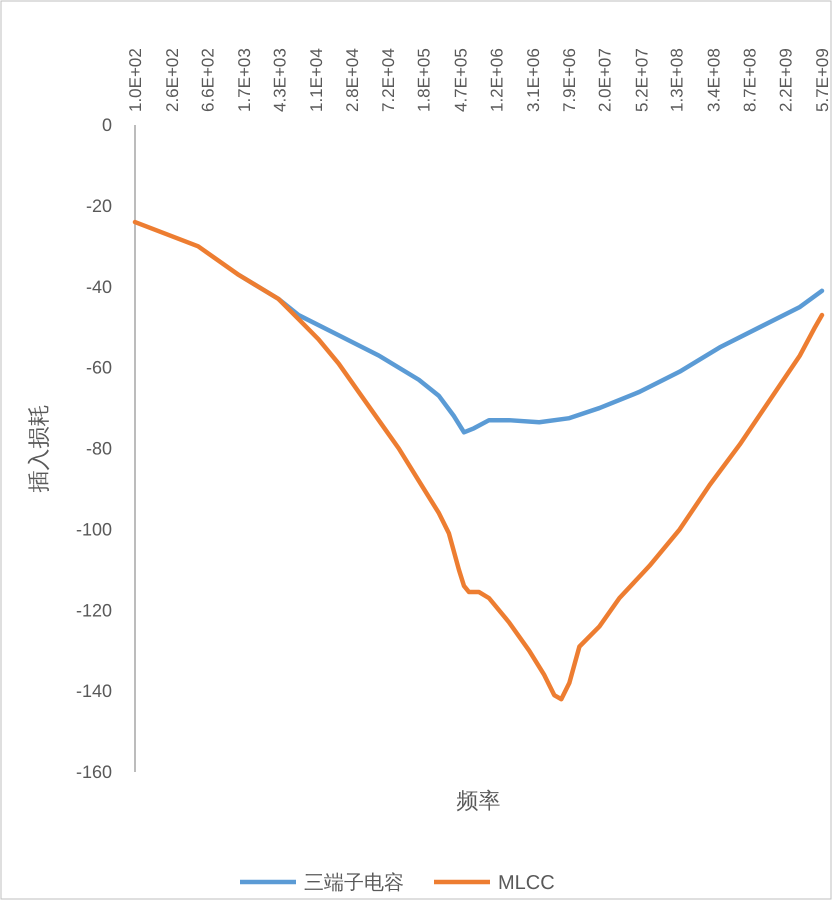 The image size is (832, 900). Describe the element at coordinates (750, 80) in the screenshot. I see `x-tick-label: 8.7E+08` at that location.